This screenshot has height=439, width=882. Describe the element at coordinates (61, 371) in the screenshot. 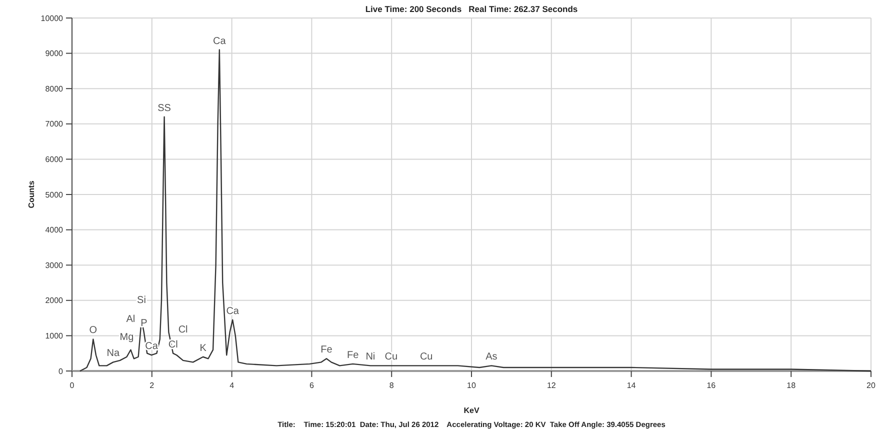

I see `y-tick-label: 0` at that location.